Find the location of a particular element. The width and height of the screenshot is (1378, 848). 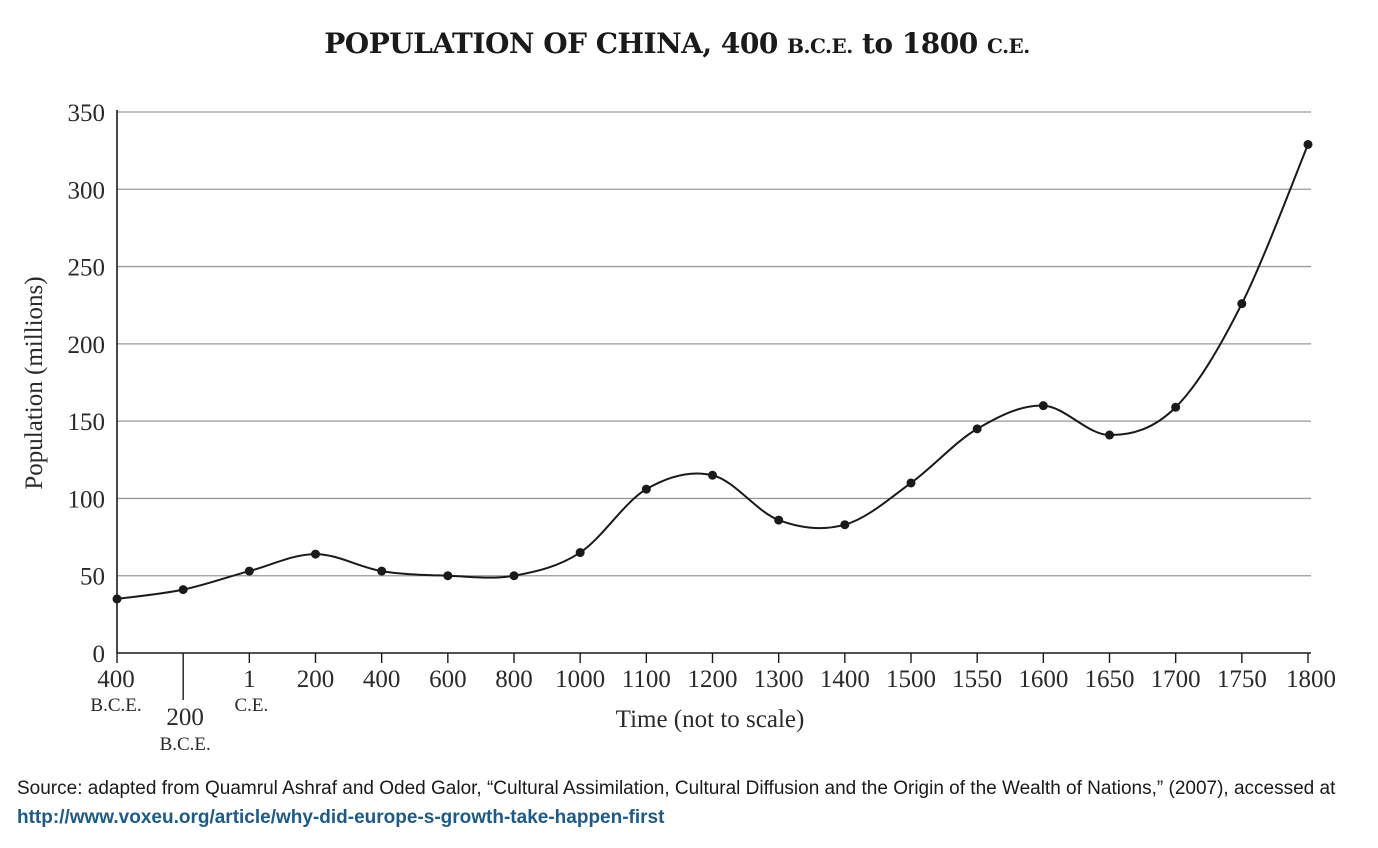

x-tick-label-7: 1000 is located at coordinates (580, 679).